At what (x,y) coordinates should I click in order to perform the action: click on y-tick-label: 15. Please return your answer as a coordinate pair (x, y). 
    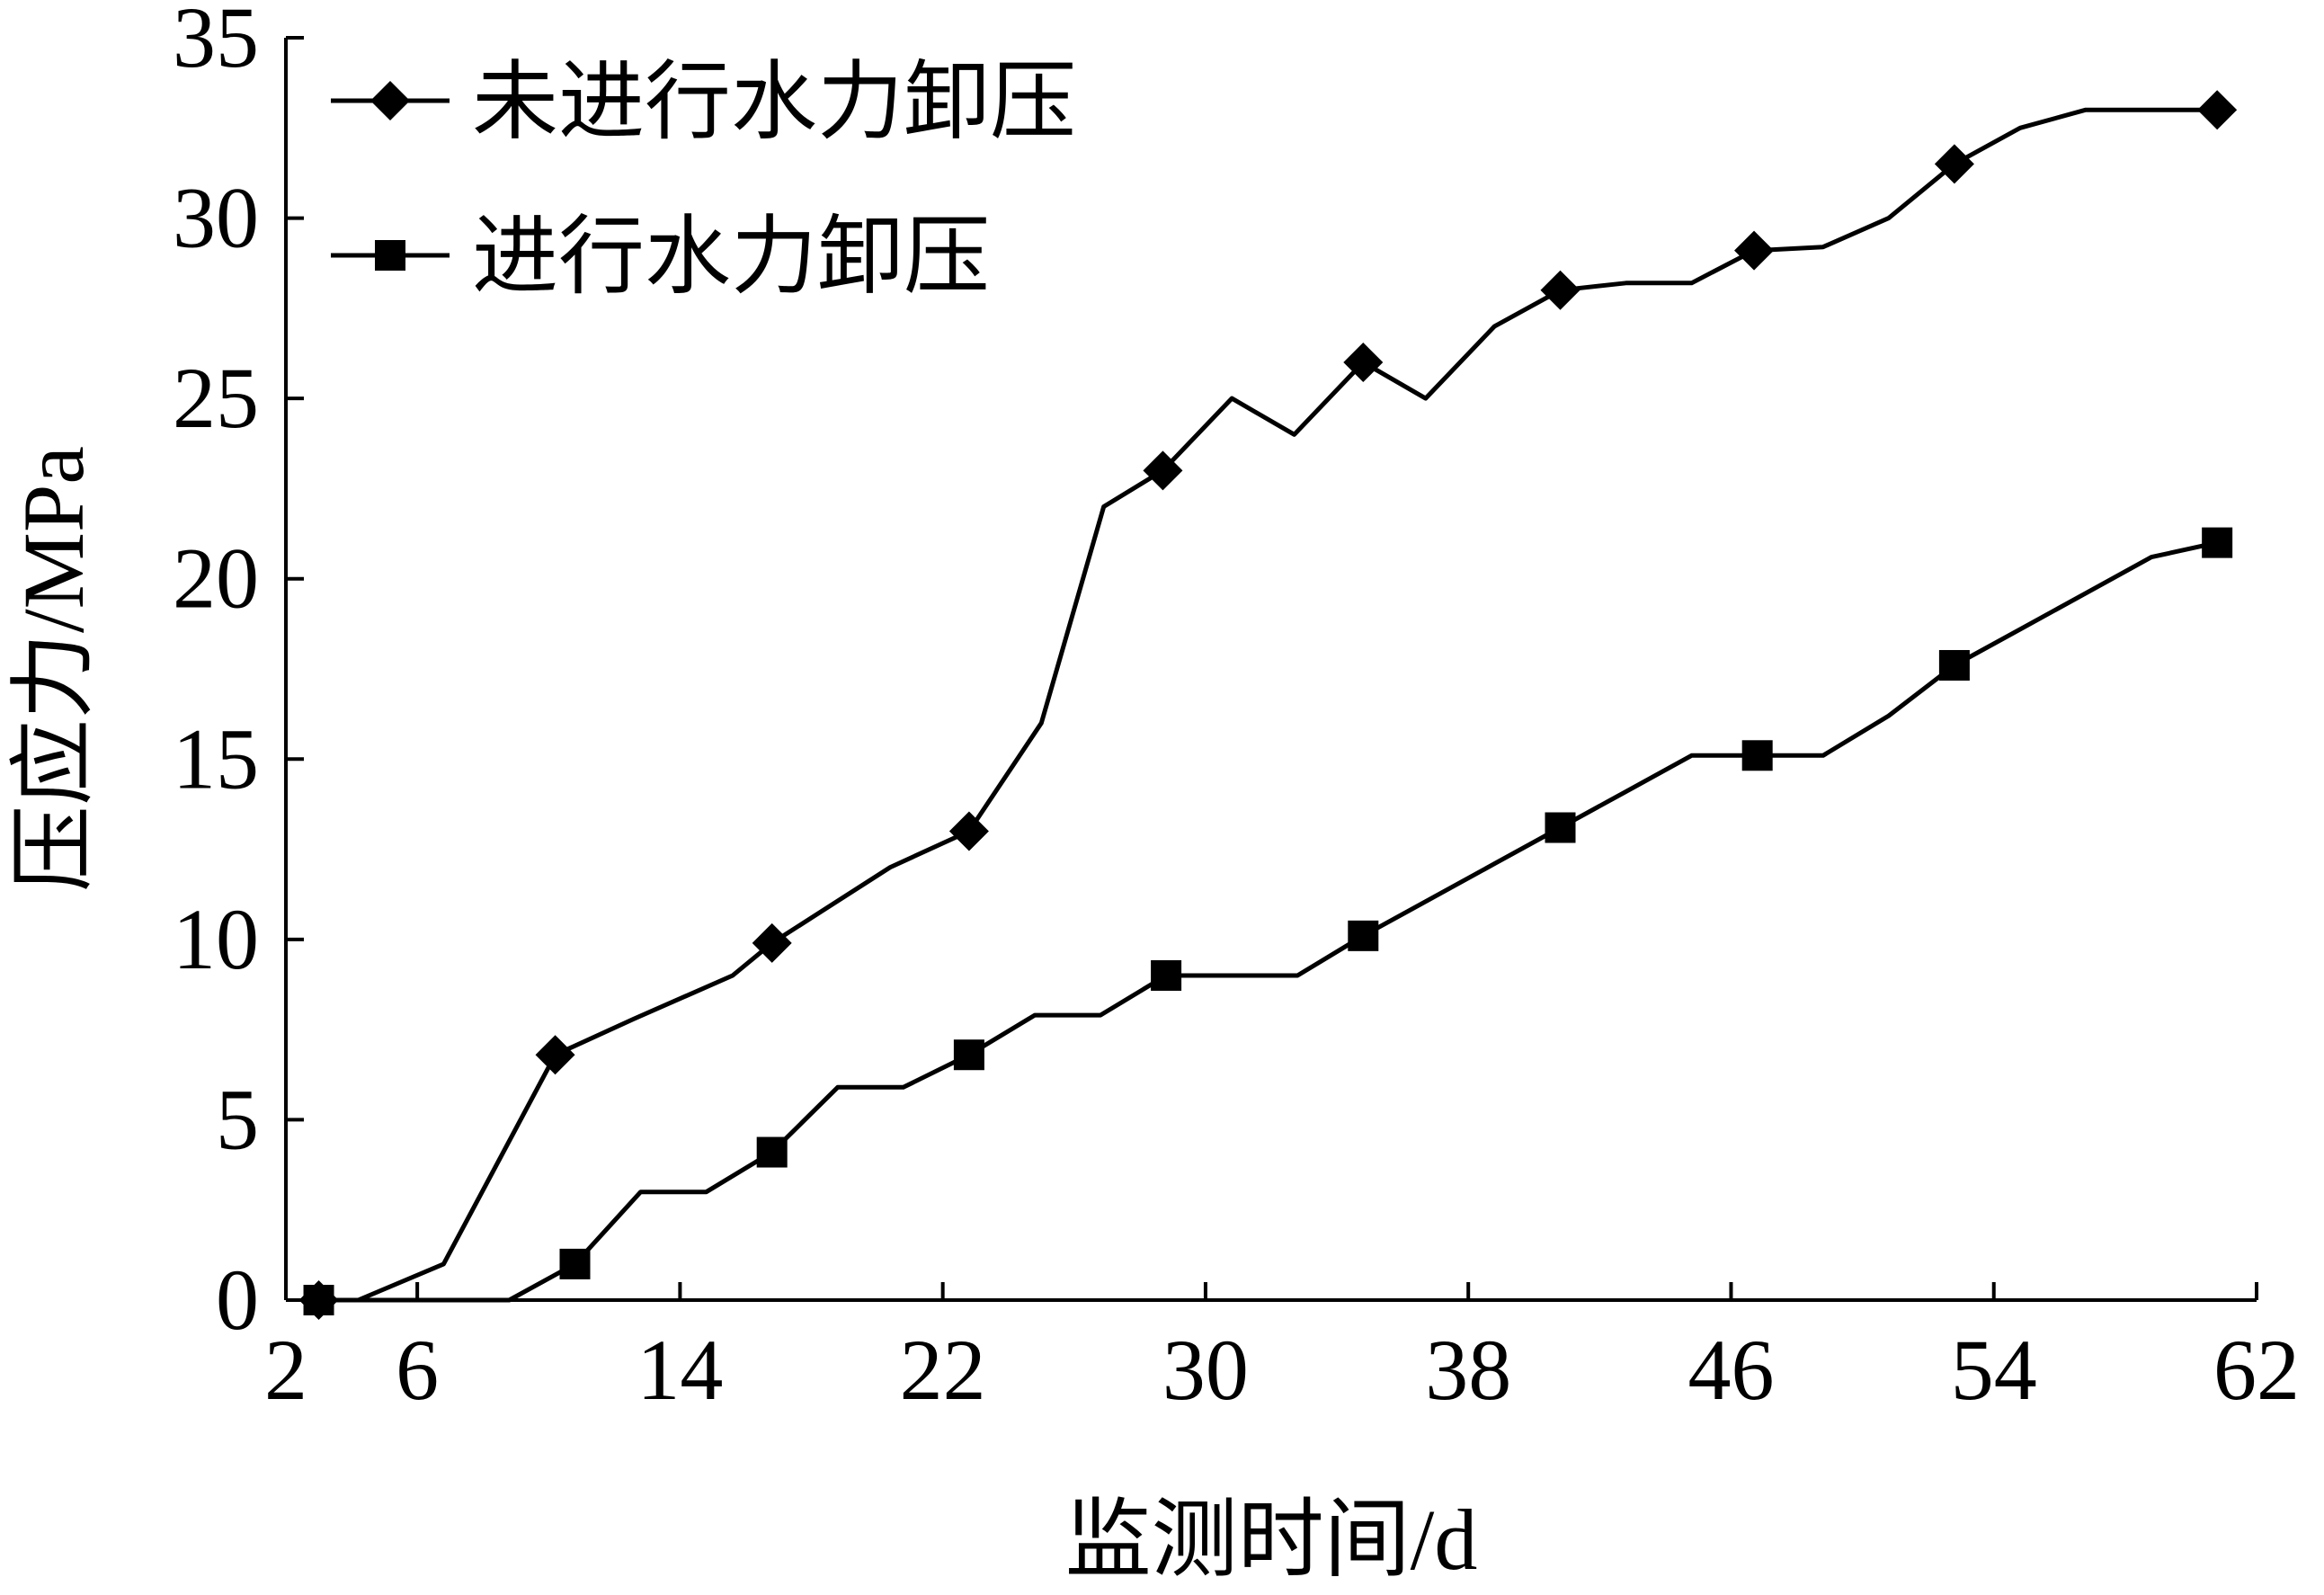
    Looking at the image, I should click on (216, 758).